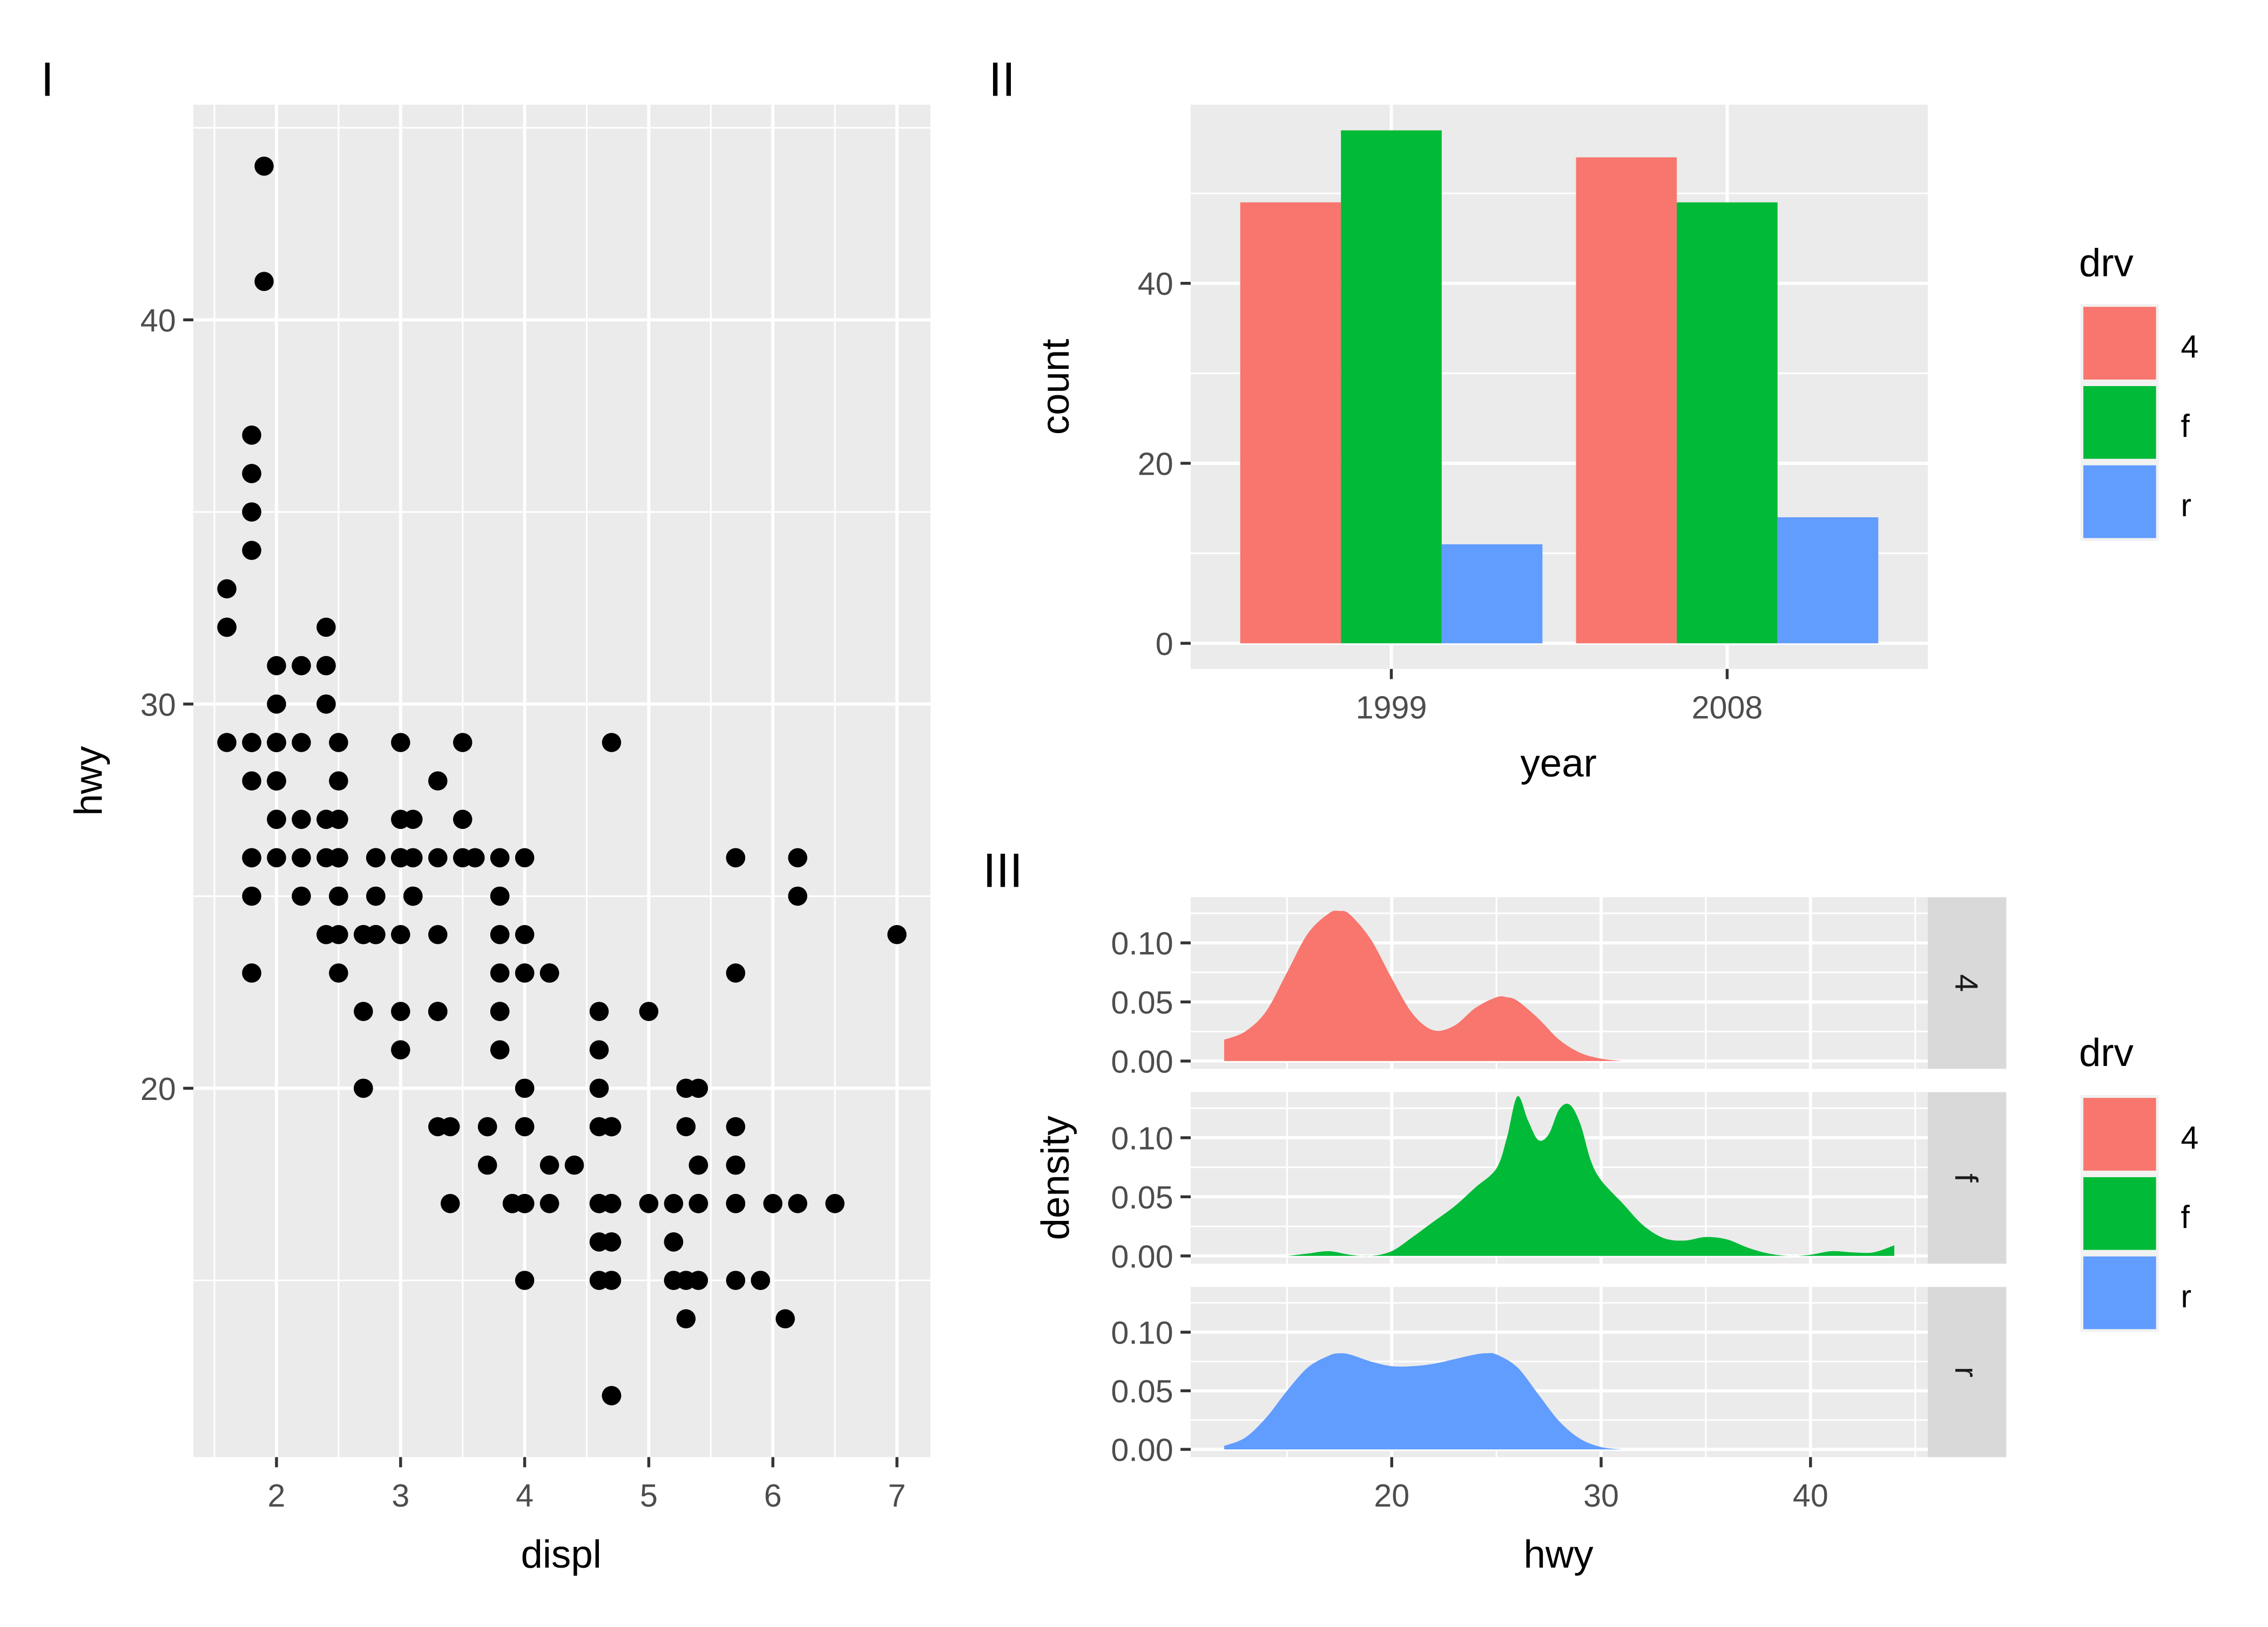  What do you see at coordinates (1391, 387) in the screenshot?
I see `bar-1999-f` at bounding box center [1391, 387].